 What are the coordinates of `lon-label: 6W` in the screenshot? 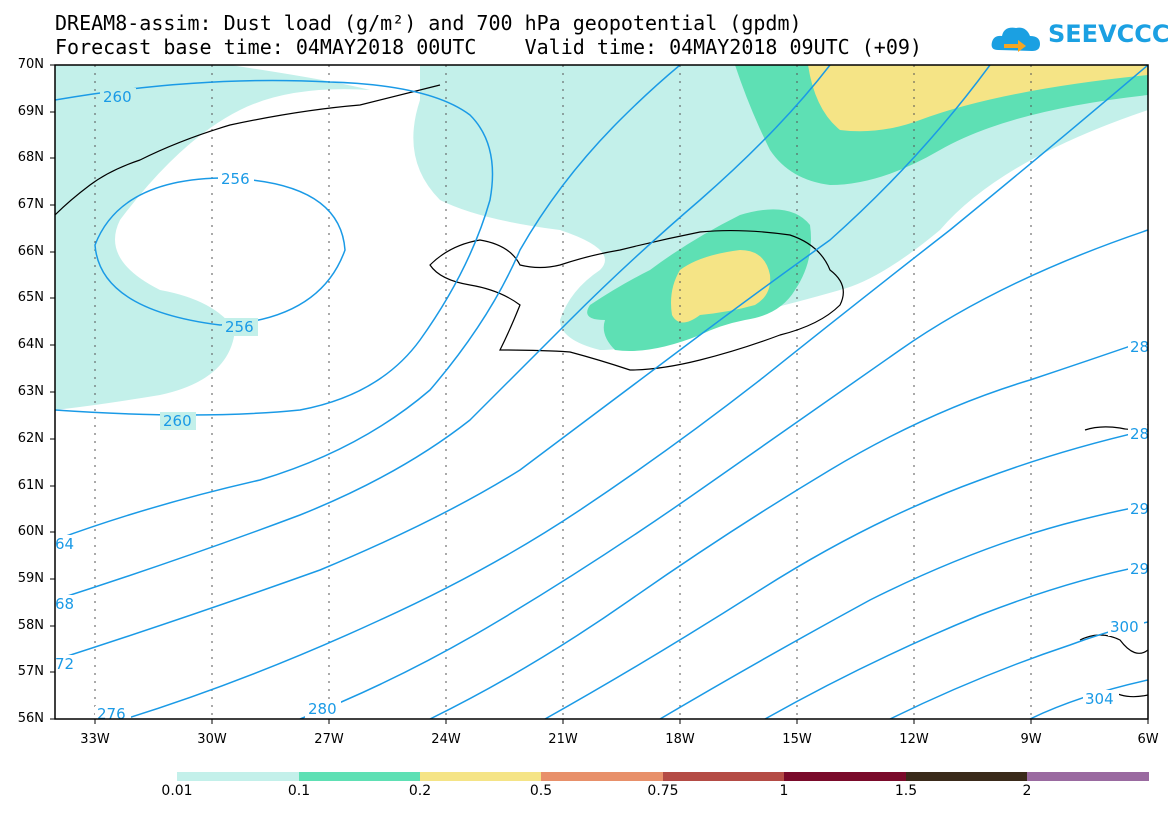 It's located at (1148, 739).